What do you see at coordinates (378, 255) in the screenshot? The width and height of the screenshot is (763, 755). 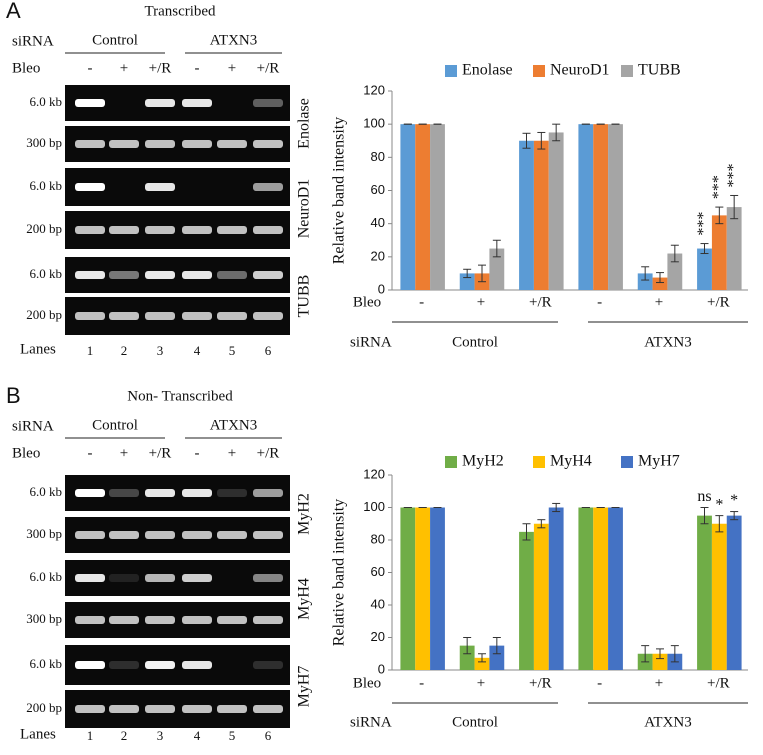 I see `y-tick-label: 20` at bounding box center [378, 255].